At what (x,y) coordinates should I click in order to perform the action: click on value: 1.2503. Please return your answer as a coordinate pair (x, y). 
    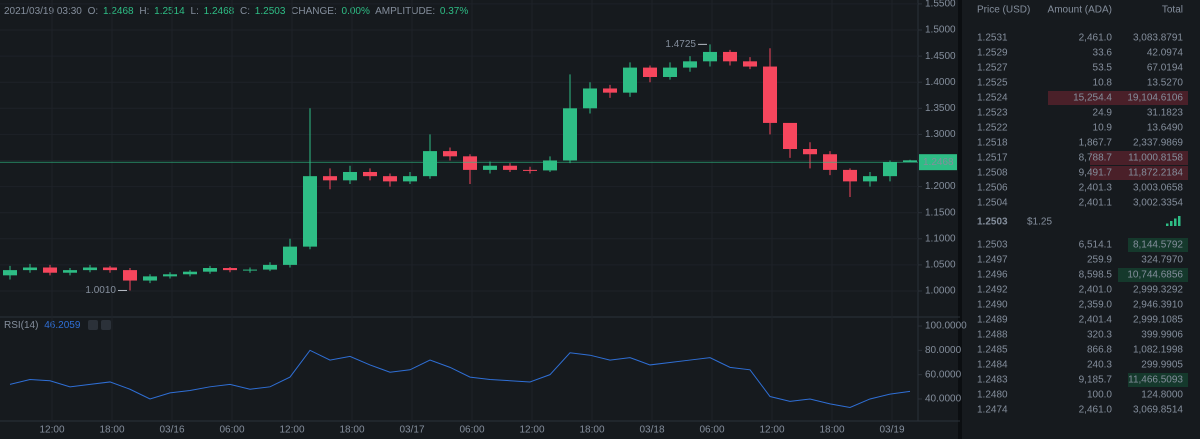
    Looking at the image, I should click on (270, 11).